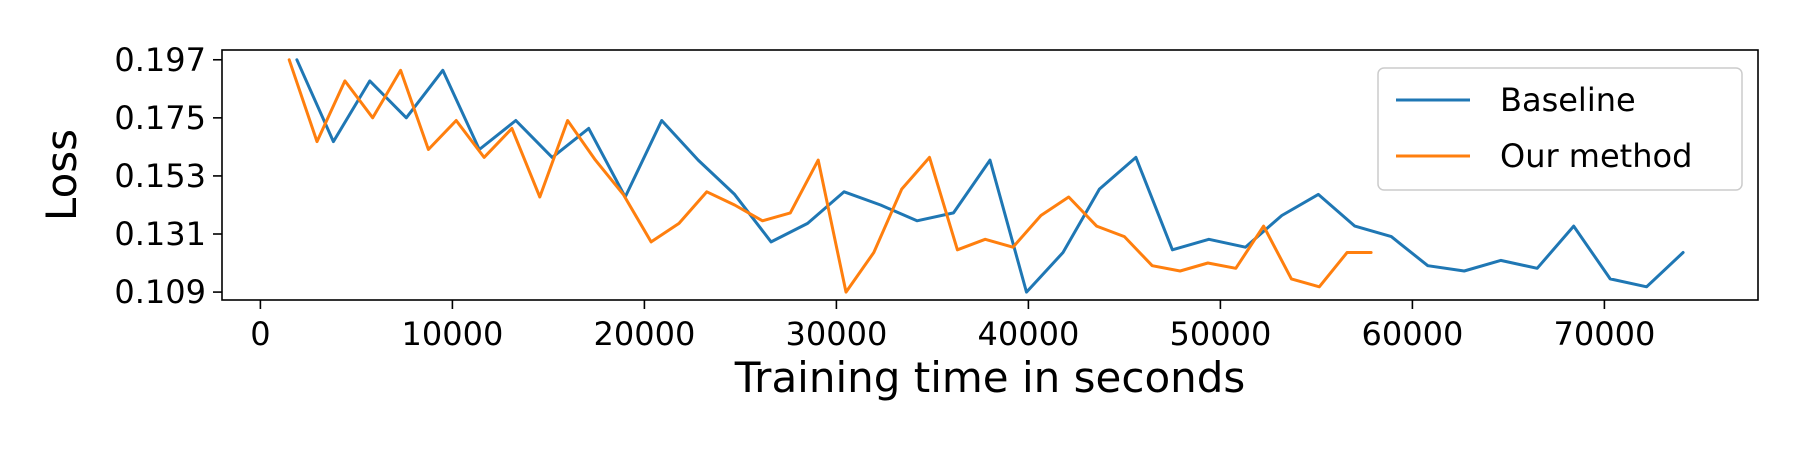 This screenshot has width=1800, height=450. I want to click on x-tick-label: 0, so click(260, 334).